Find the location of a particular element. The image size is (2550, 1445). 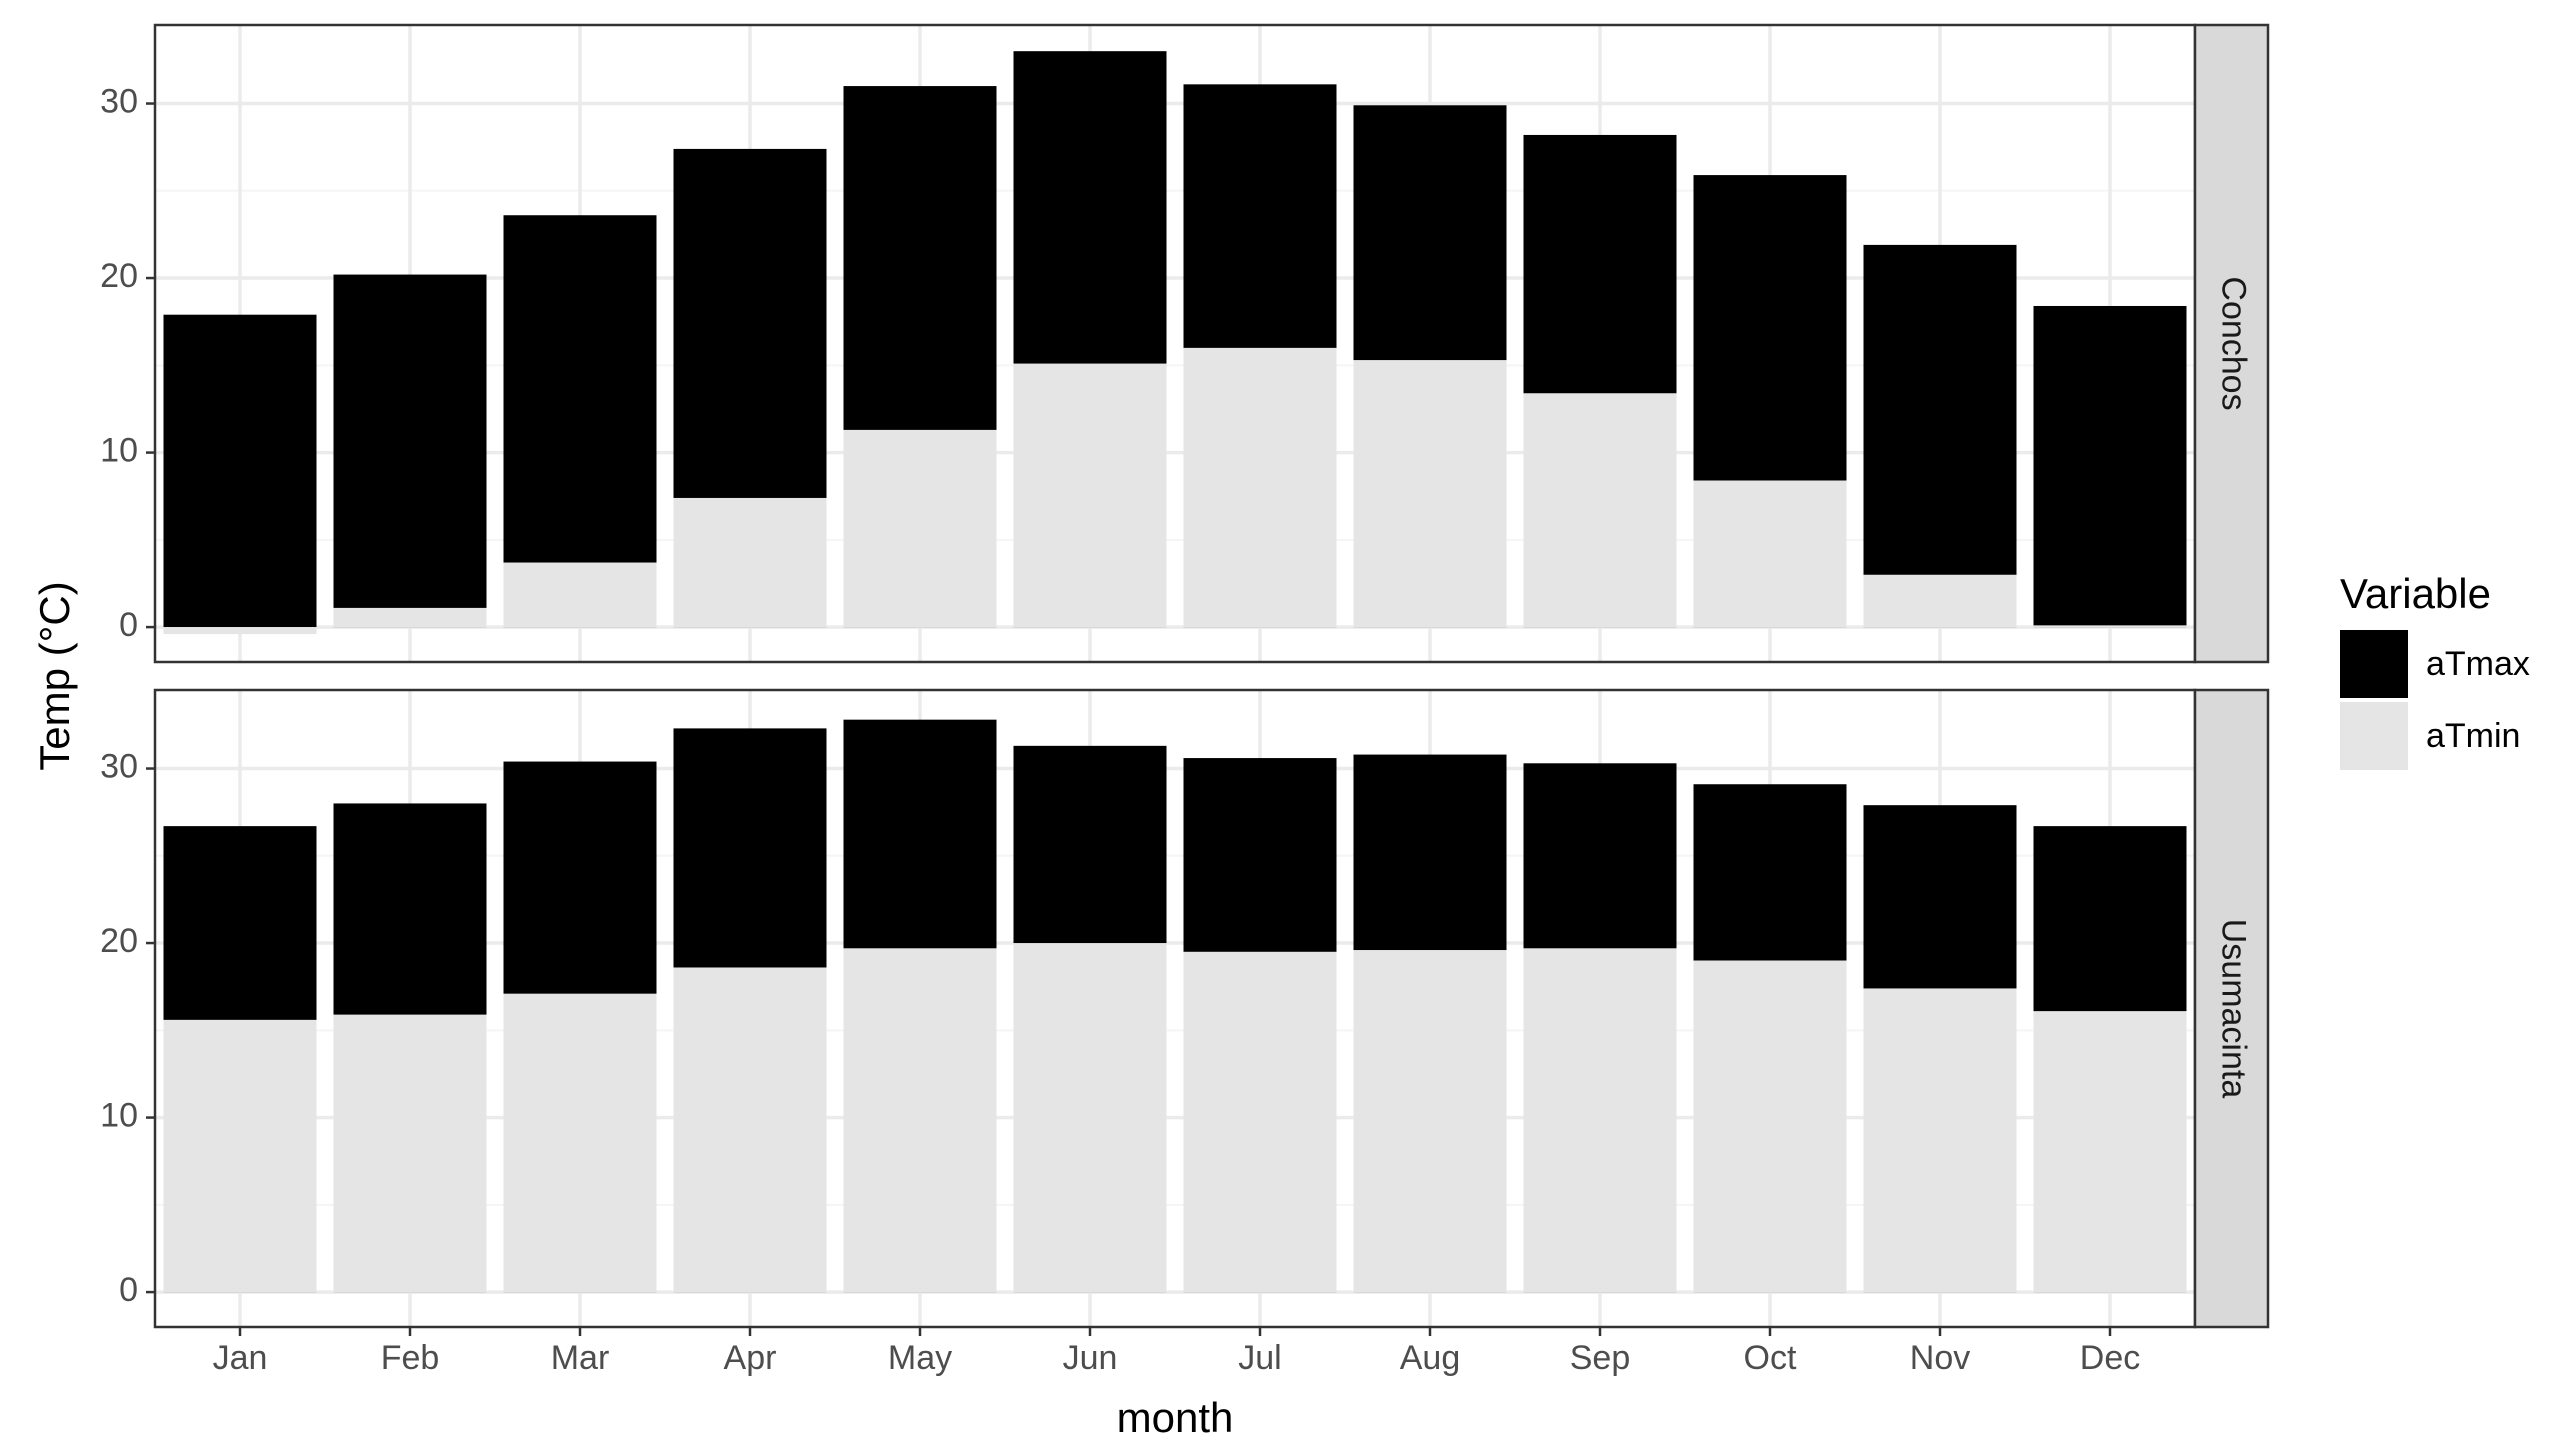

legend-key-atmin is located at coordinates (2374, 736).